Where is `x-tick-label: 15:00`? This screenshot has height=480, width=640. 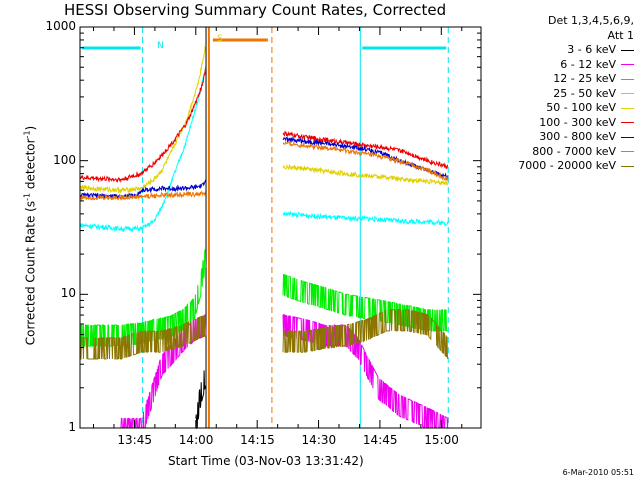 x-tick-label: 15:00 is located at coordinates (441, 440).